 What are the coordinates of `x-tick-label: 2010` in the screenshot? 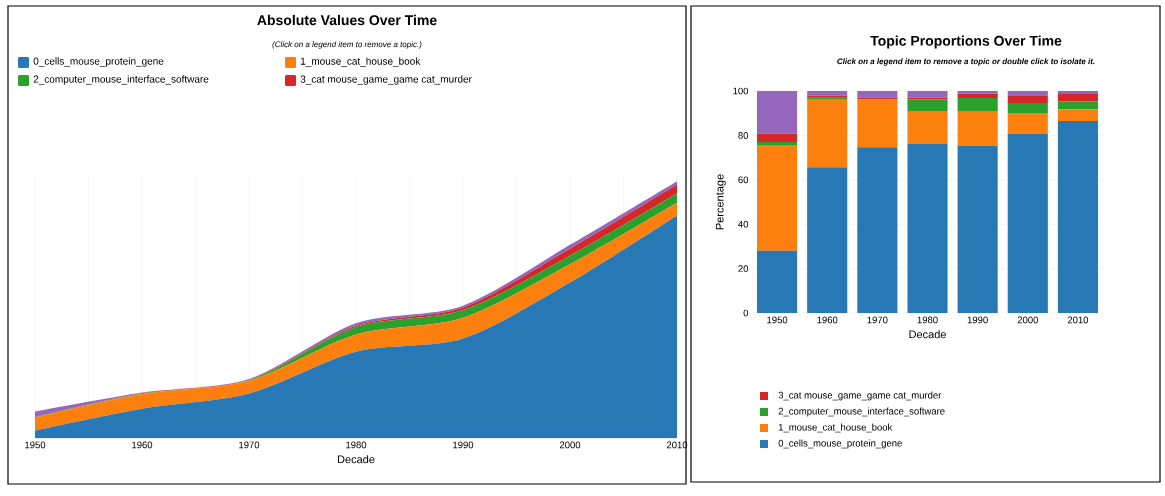 It's located at (1078, 320).